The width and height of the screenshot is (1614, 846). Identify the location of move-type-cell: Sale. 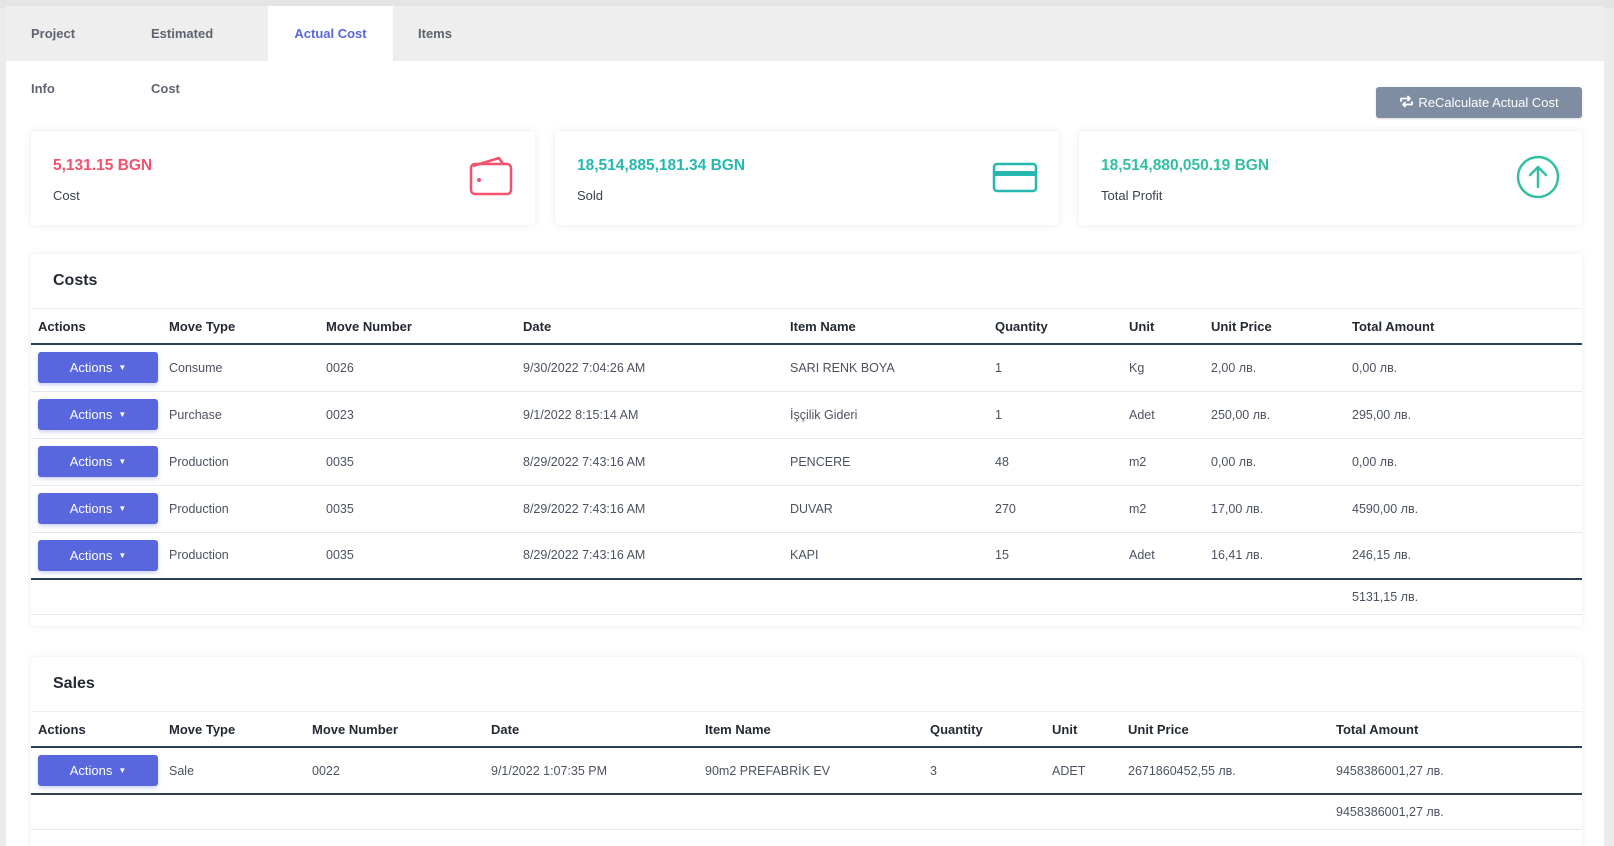
(233, 771).